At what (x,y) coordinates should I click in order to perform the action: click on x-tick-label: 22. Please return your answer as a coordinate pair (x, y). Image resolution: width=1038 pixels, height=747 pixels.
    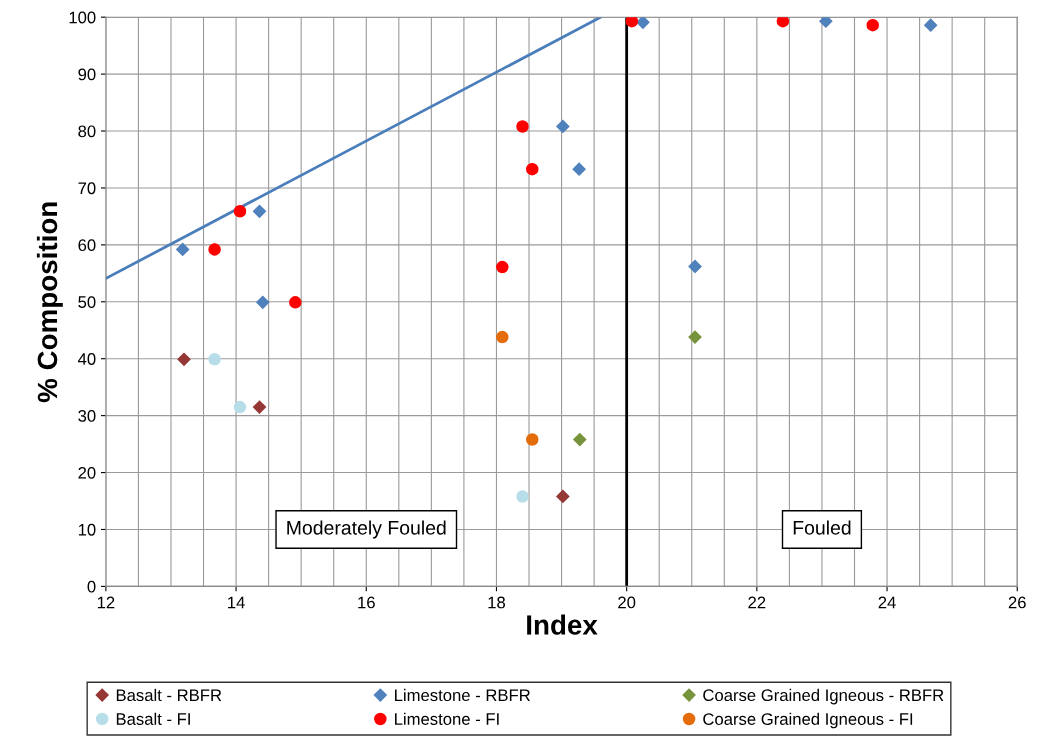
    Looking at the image, I should click on (757, 602).